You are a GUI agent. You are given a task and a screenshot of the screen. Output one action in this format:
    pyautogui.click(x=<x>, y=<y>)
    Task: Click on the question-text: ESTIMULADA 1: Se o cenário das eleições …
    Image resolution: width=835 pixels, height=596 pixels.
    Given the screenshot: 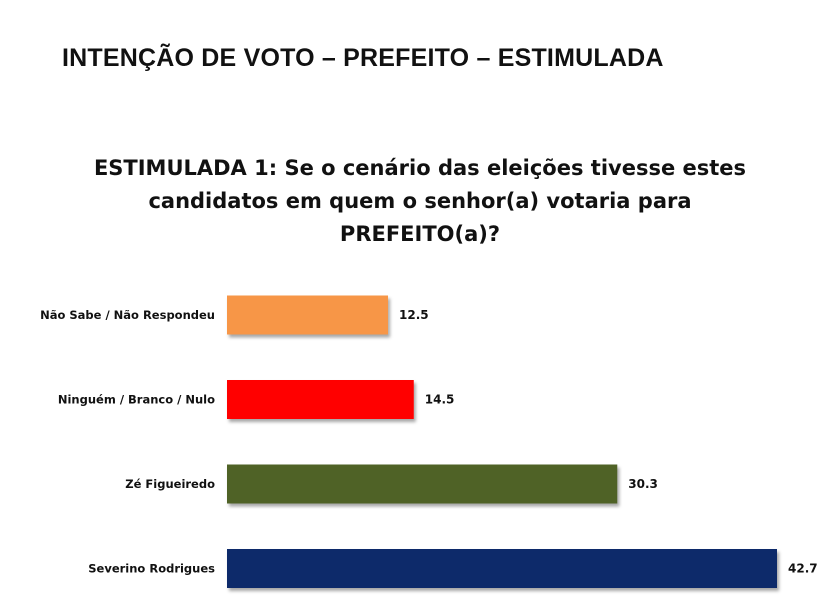 What is the action you would take?
    pyautogui.click(x=420, y=201)
    